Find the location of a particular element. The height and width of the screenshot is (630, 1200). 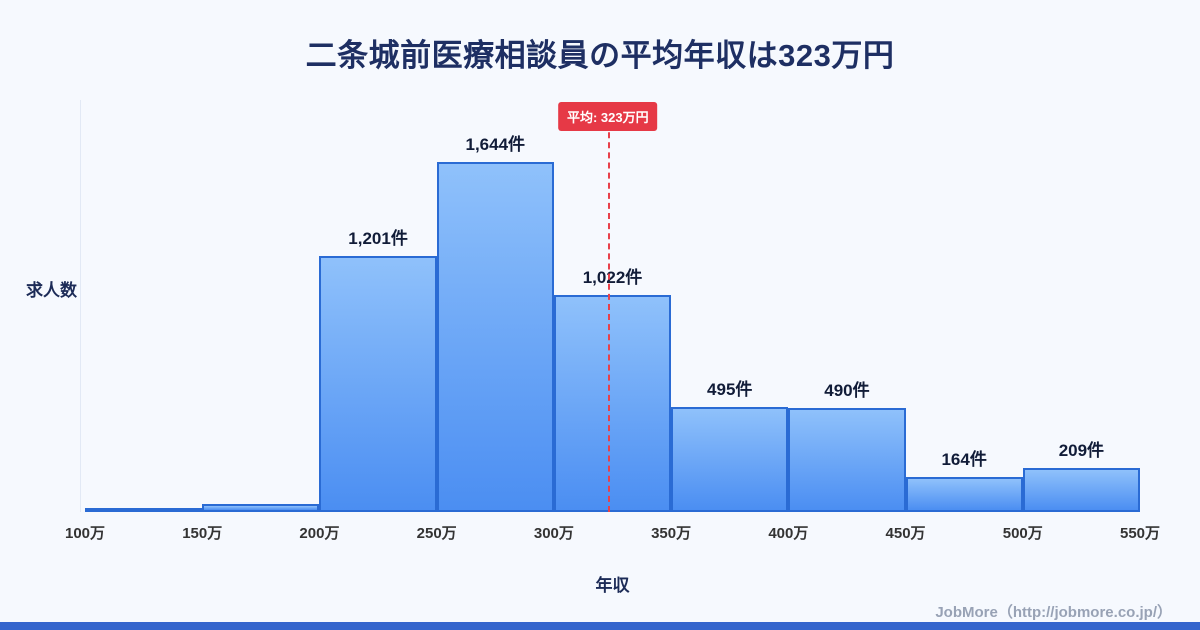

x-axis-ticks: 100万 150万 200万 250万 300万 350万 400万 450万 500万 550万 is located at coordinates (612, 532).